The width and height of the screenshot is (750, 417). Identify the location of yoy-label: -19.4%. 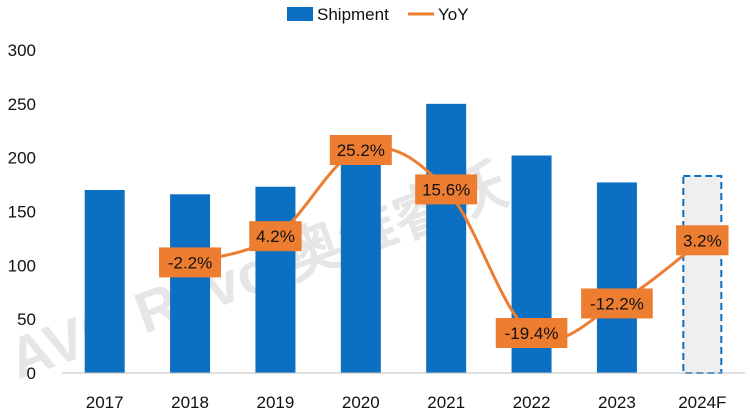
(531, 333).